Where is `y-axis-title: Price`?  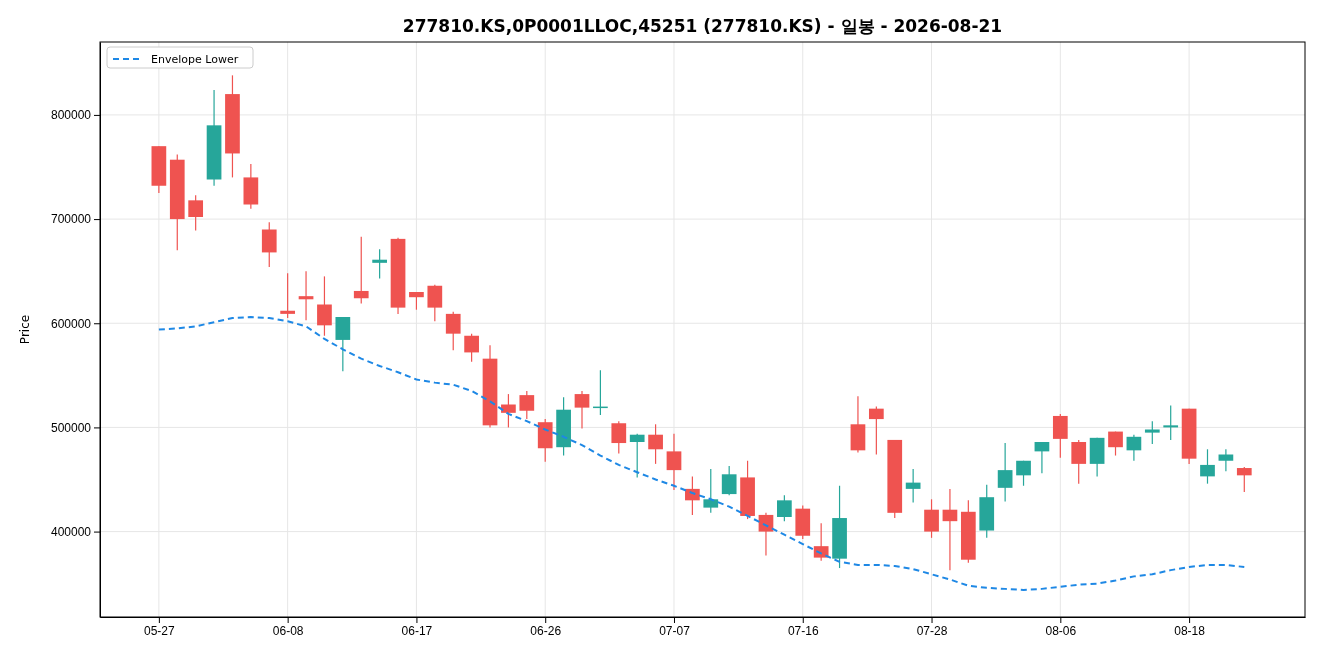
y-axis-title: Price is located at coordinates (25, 329).